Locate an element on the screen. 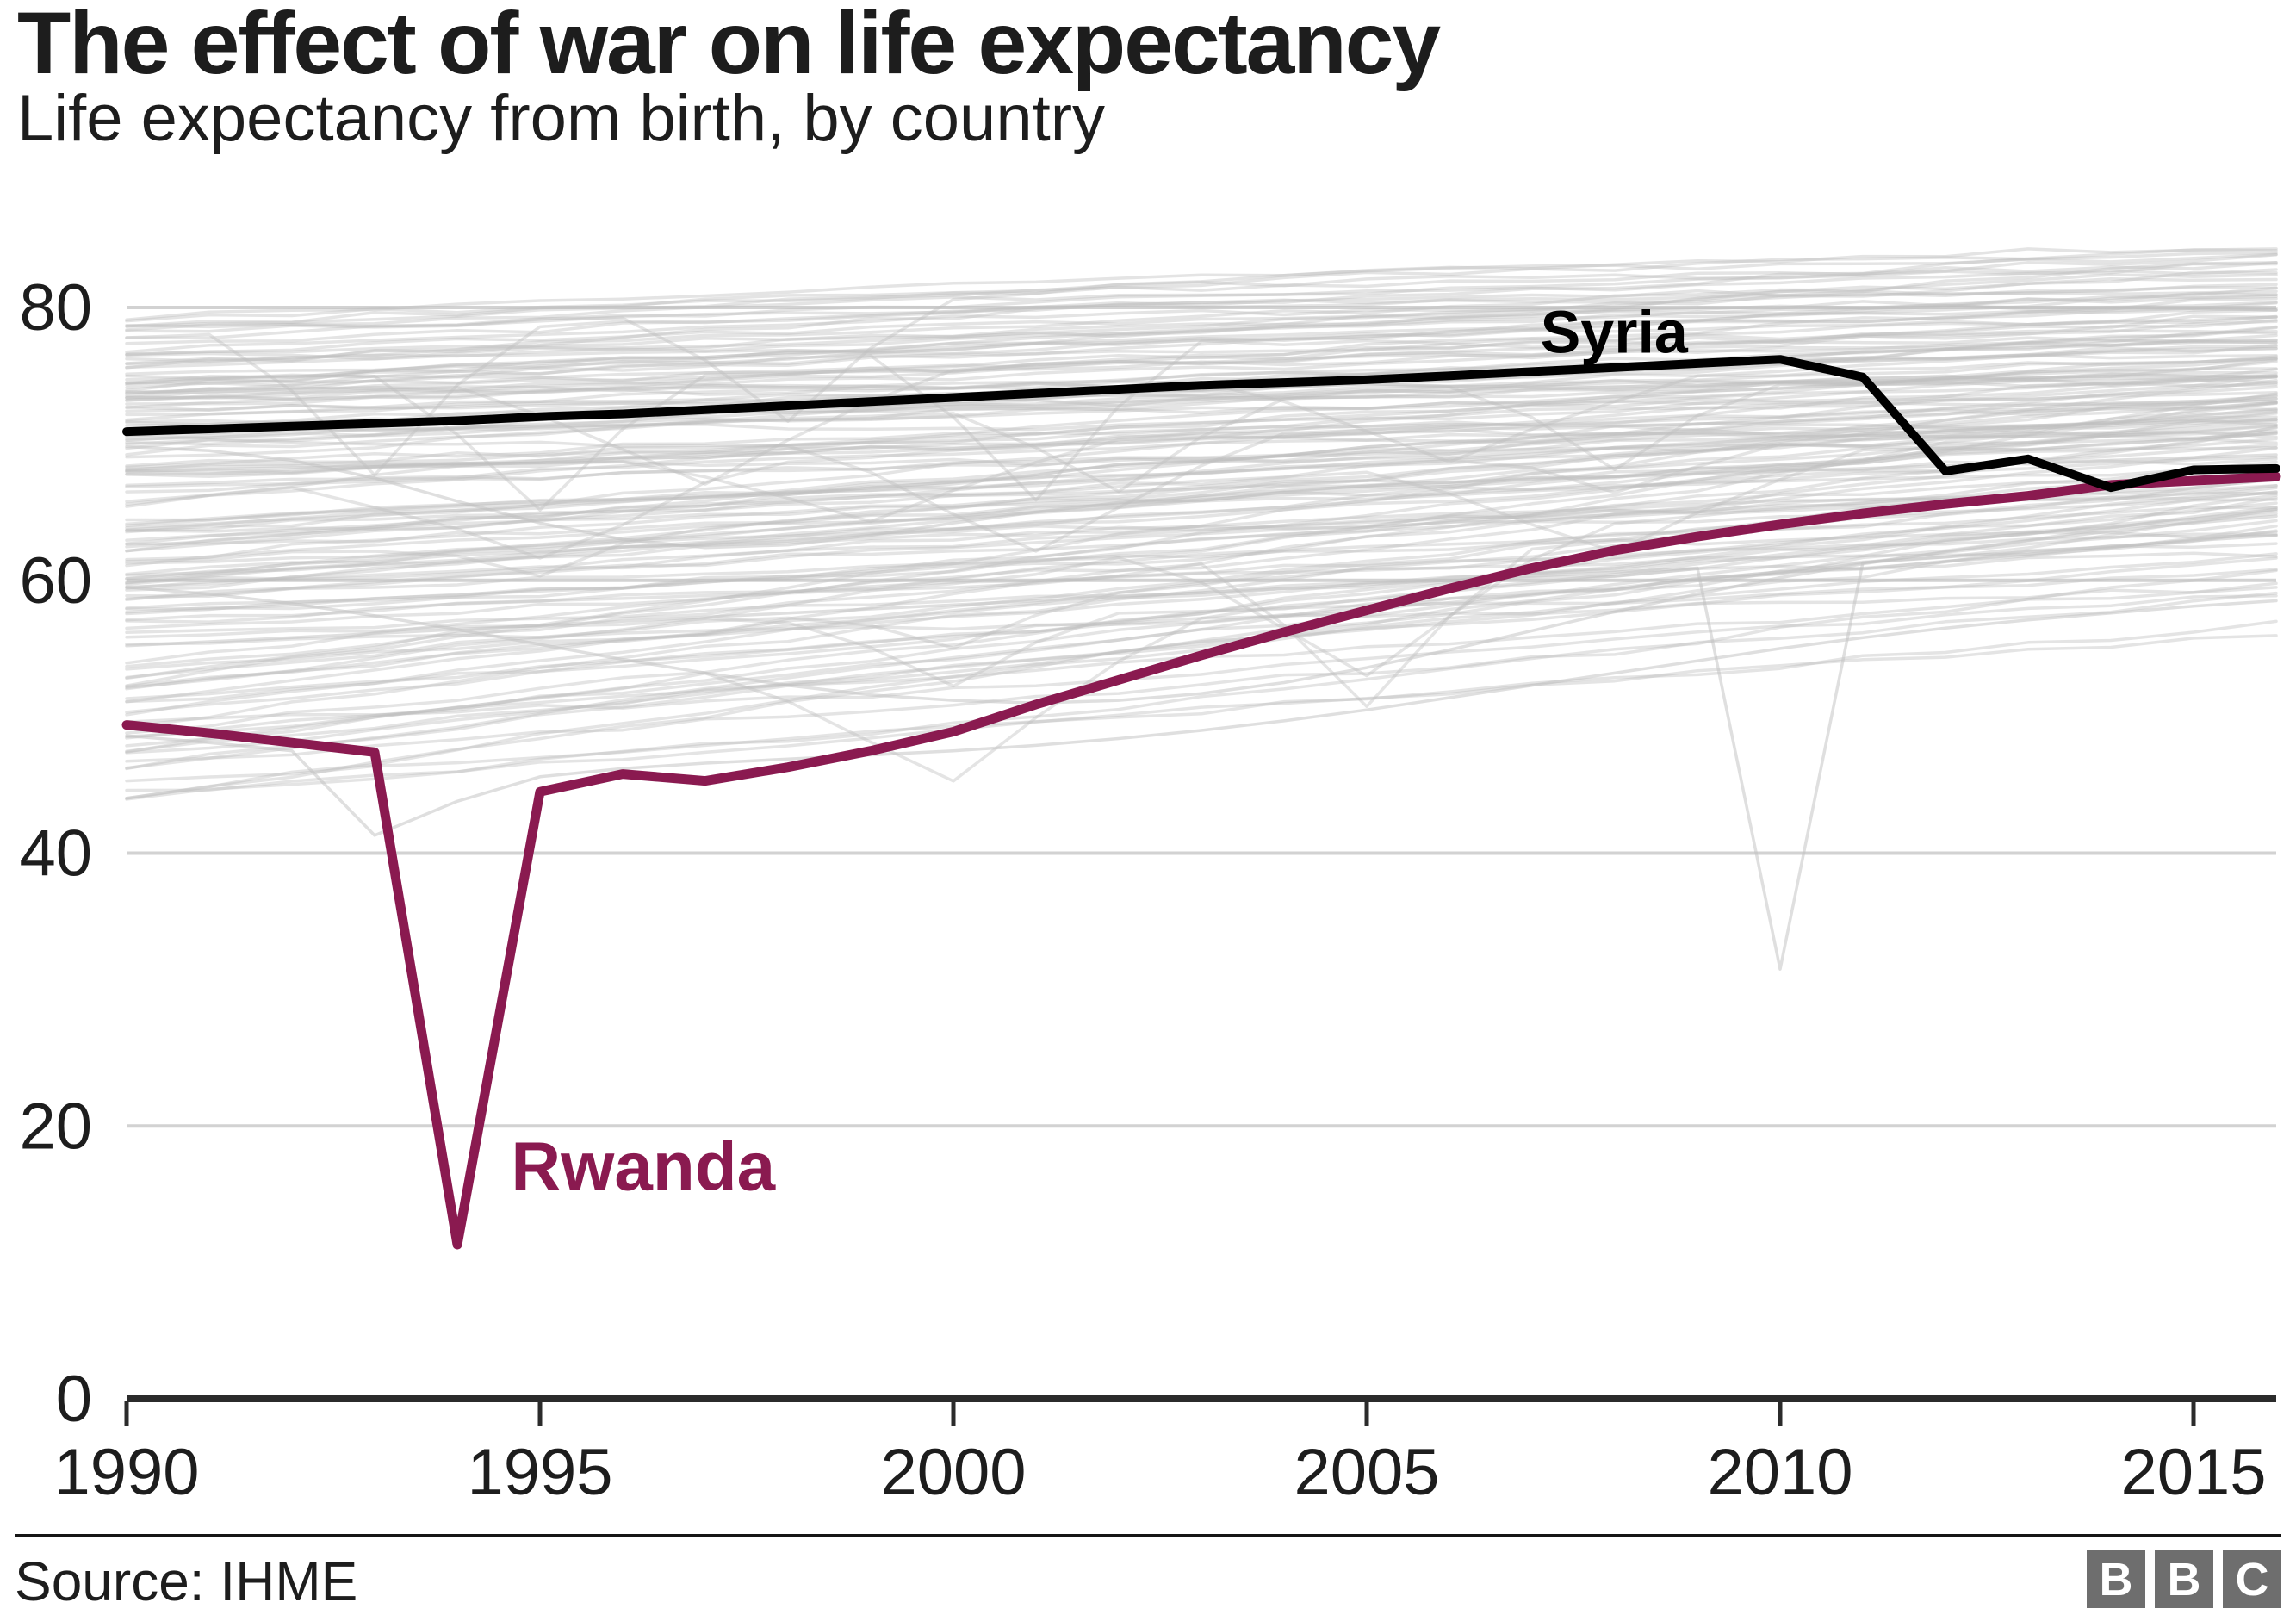 The width and height of the screenshot is (2296, 1615). y-tick-label: 80 is located at coordinates (55, 308).